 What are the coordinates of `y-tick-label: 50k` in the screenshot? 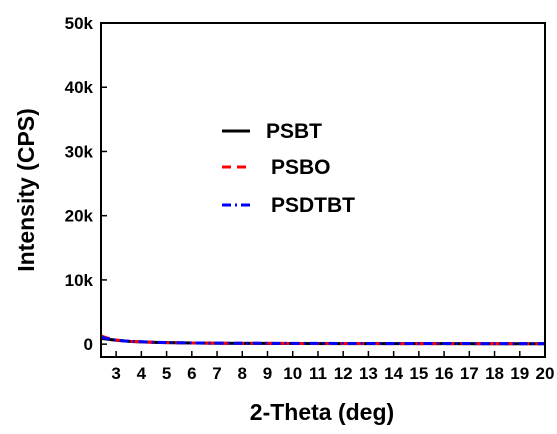 It's located at (79, 23).